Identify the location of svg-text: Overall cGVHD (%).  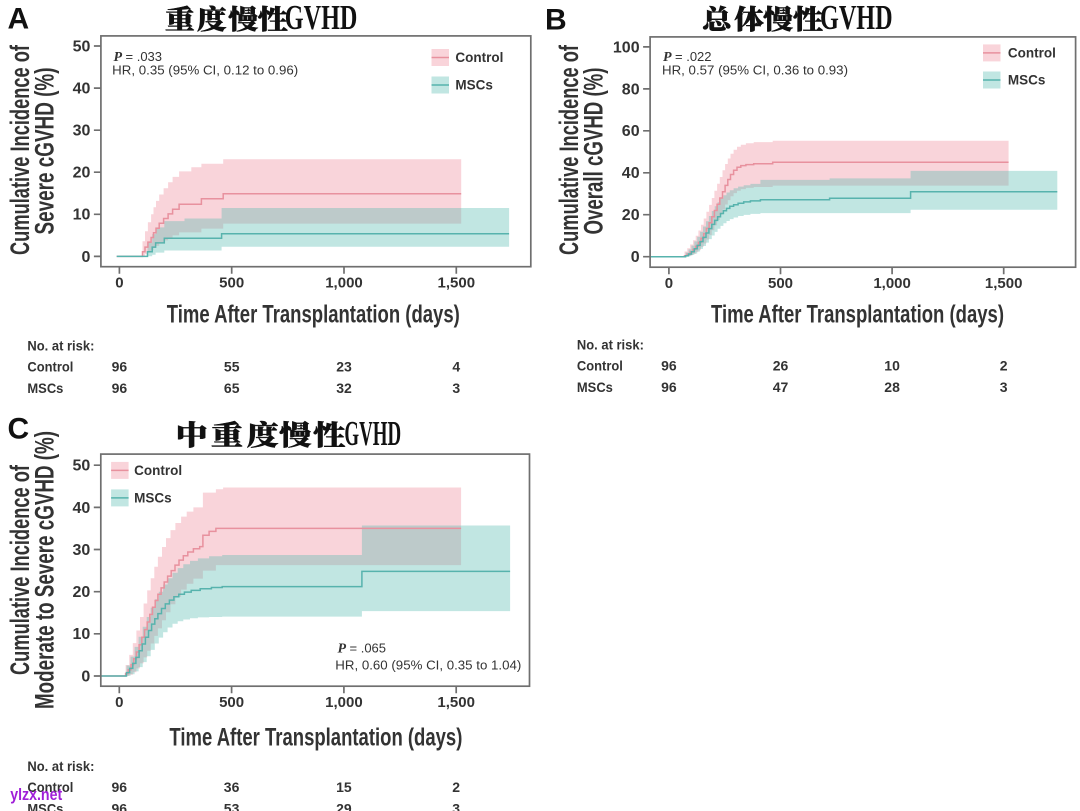
(594, 151).